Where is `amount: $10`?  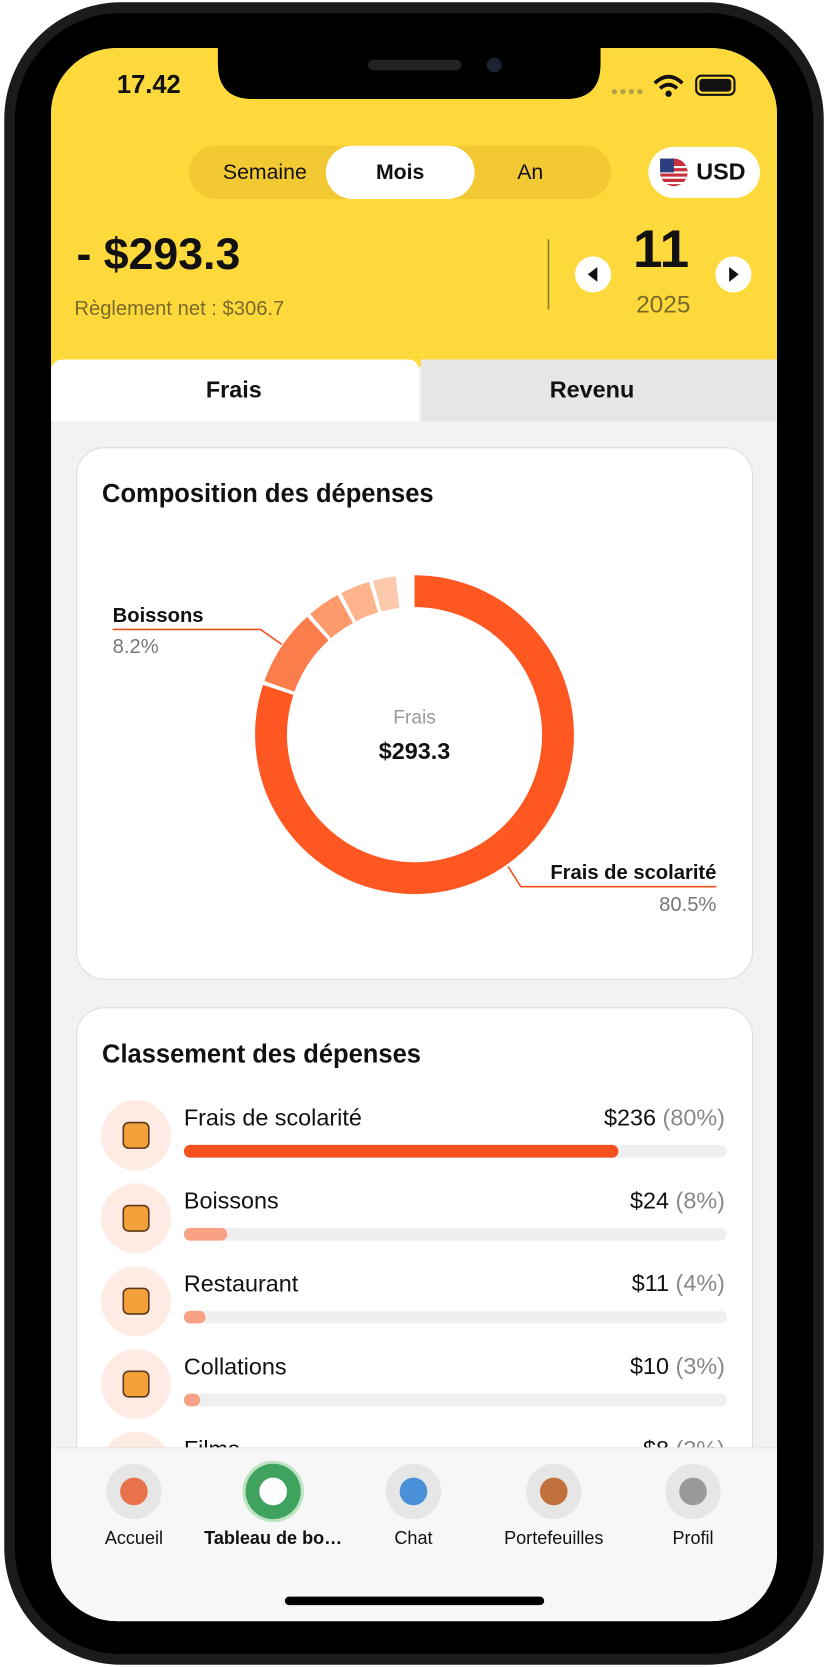 amount: $10 is located at coordinates (649, 1366).